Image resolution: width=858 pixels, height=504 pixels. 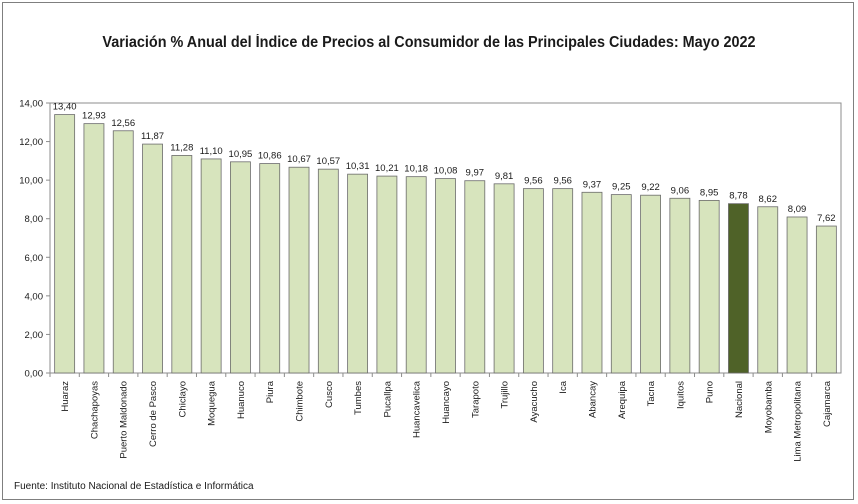 What do you see at coordinates (270, 268) in the screenshot?
I see `bar-piura` at bounding box center [270, 268].